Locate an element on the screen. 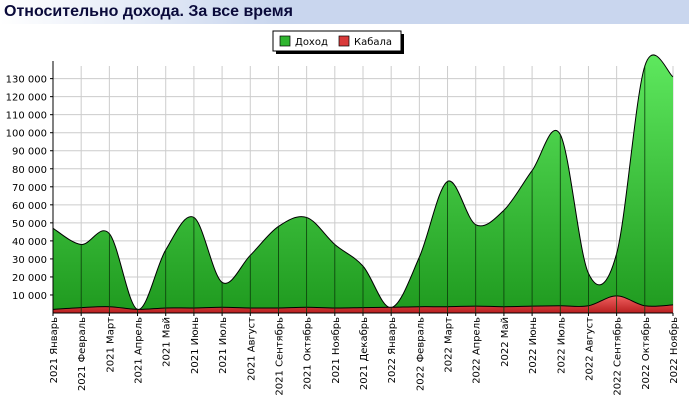  x-tick-label: 2021 Январь is located at coordinates (54, 350).